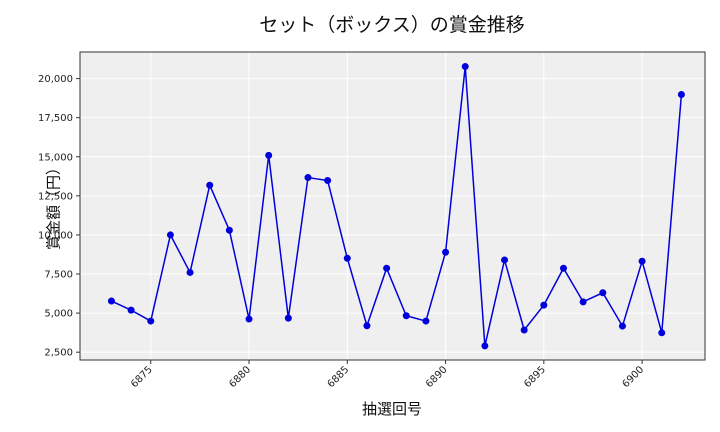 The width and height of the screenshot is (720, 432). What do you see at coordinates (55, 118) in the screenshot?
I see `y-tick-label: 17,500` at bounding box center [55, 118].